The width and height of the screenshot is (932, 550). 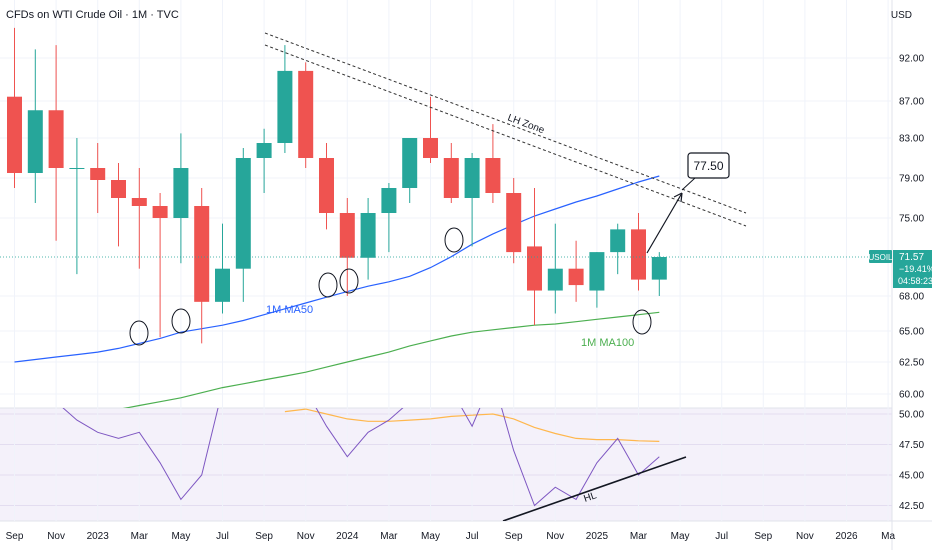 I want to click on time-tick-label: 2024, so click(x=347, y=536).